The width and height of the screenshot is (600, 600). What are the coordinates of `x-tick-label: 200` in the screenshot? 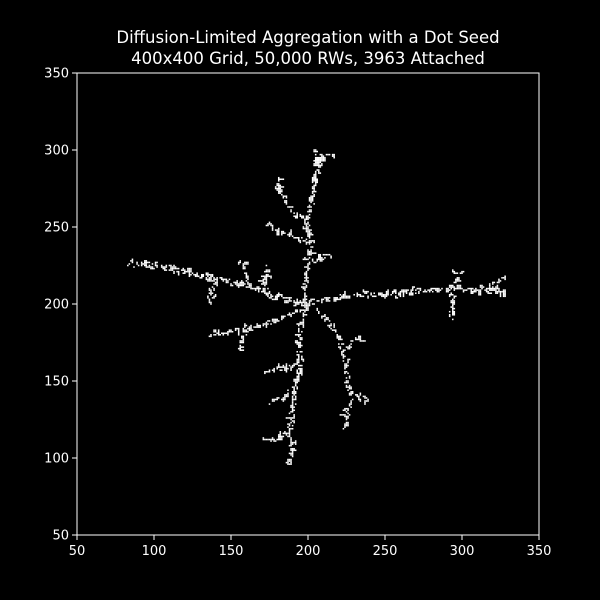 It's located at (308, 551).